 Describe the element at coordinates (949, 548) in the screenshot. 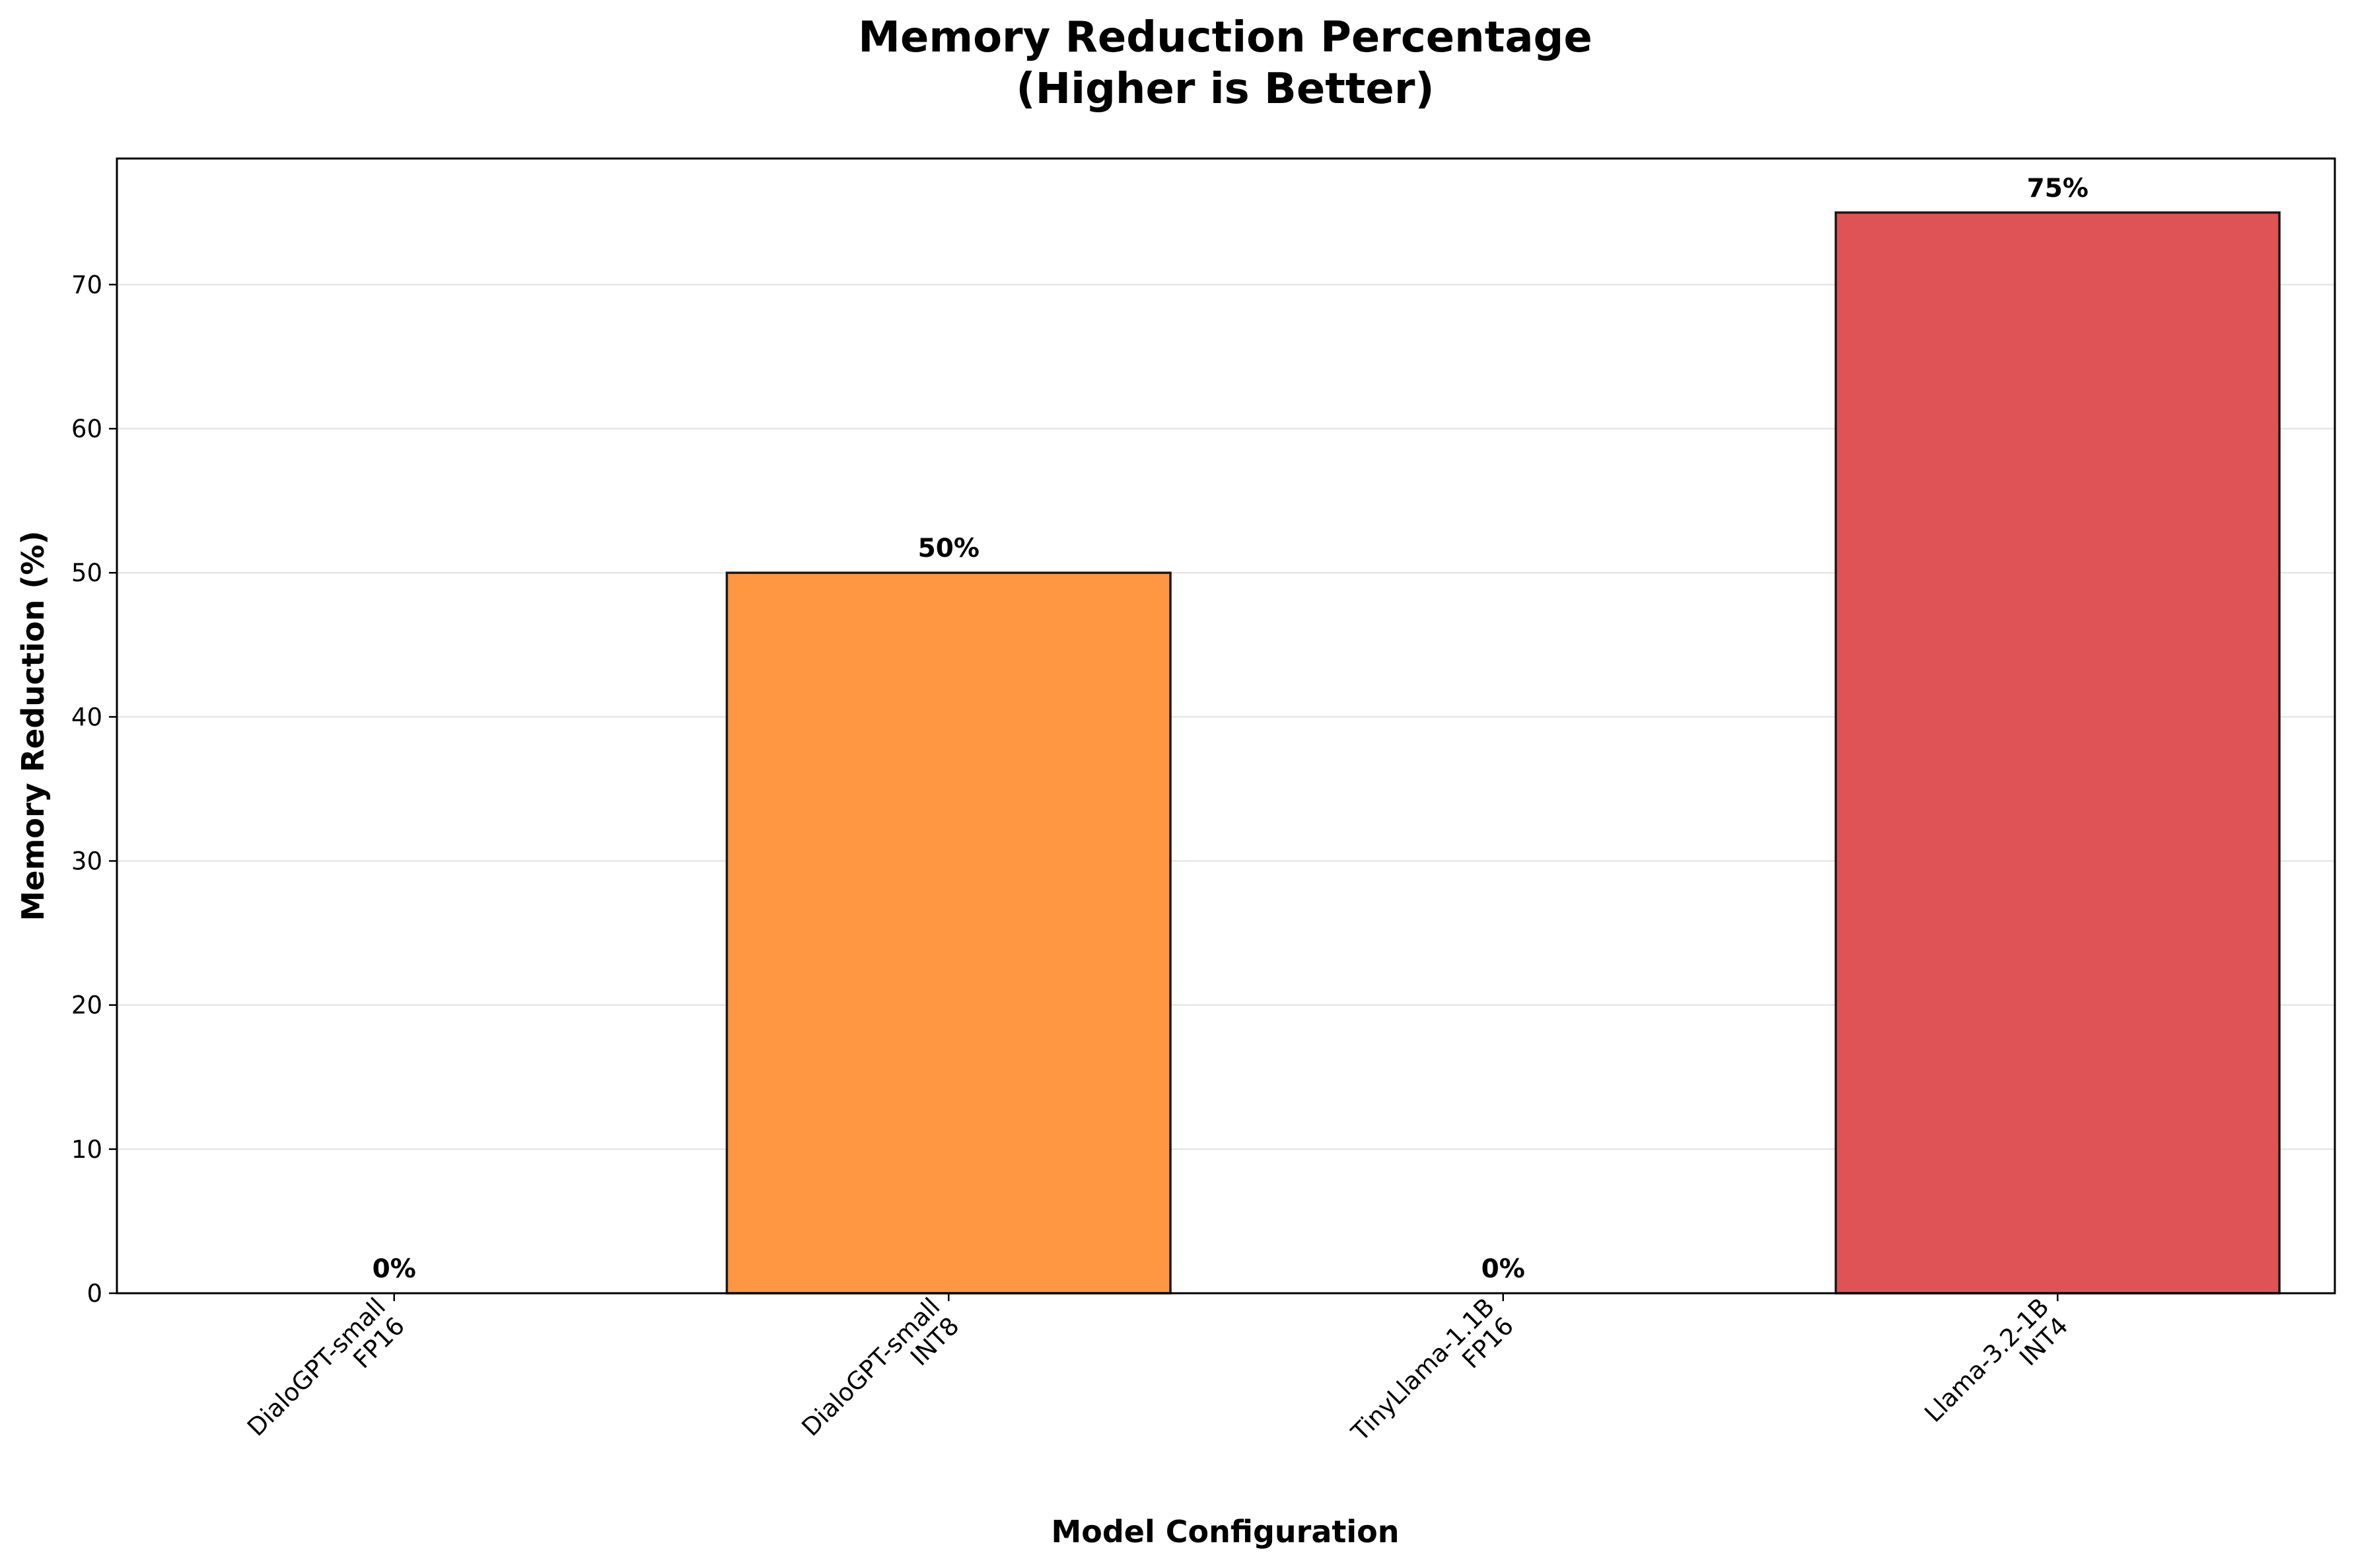

I see `data-label: 50%` at that location.